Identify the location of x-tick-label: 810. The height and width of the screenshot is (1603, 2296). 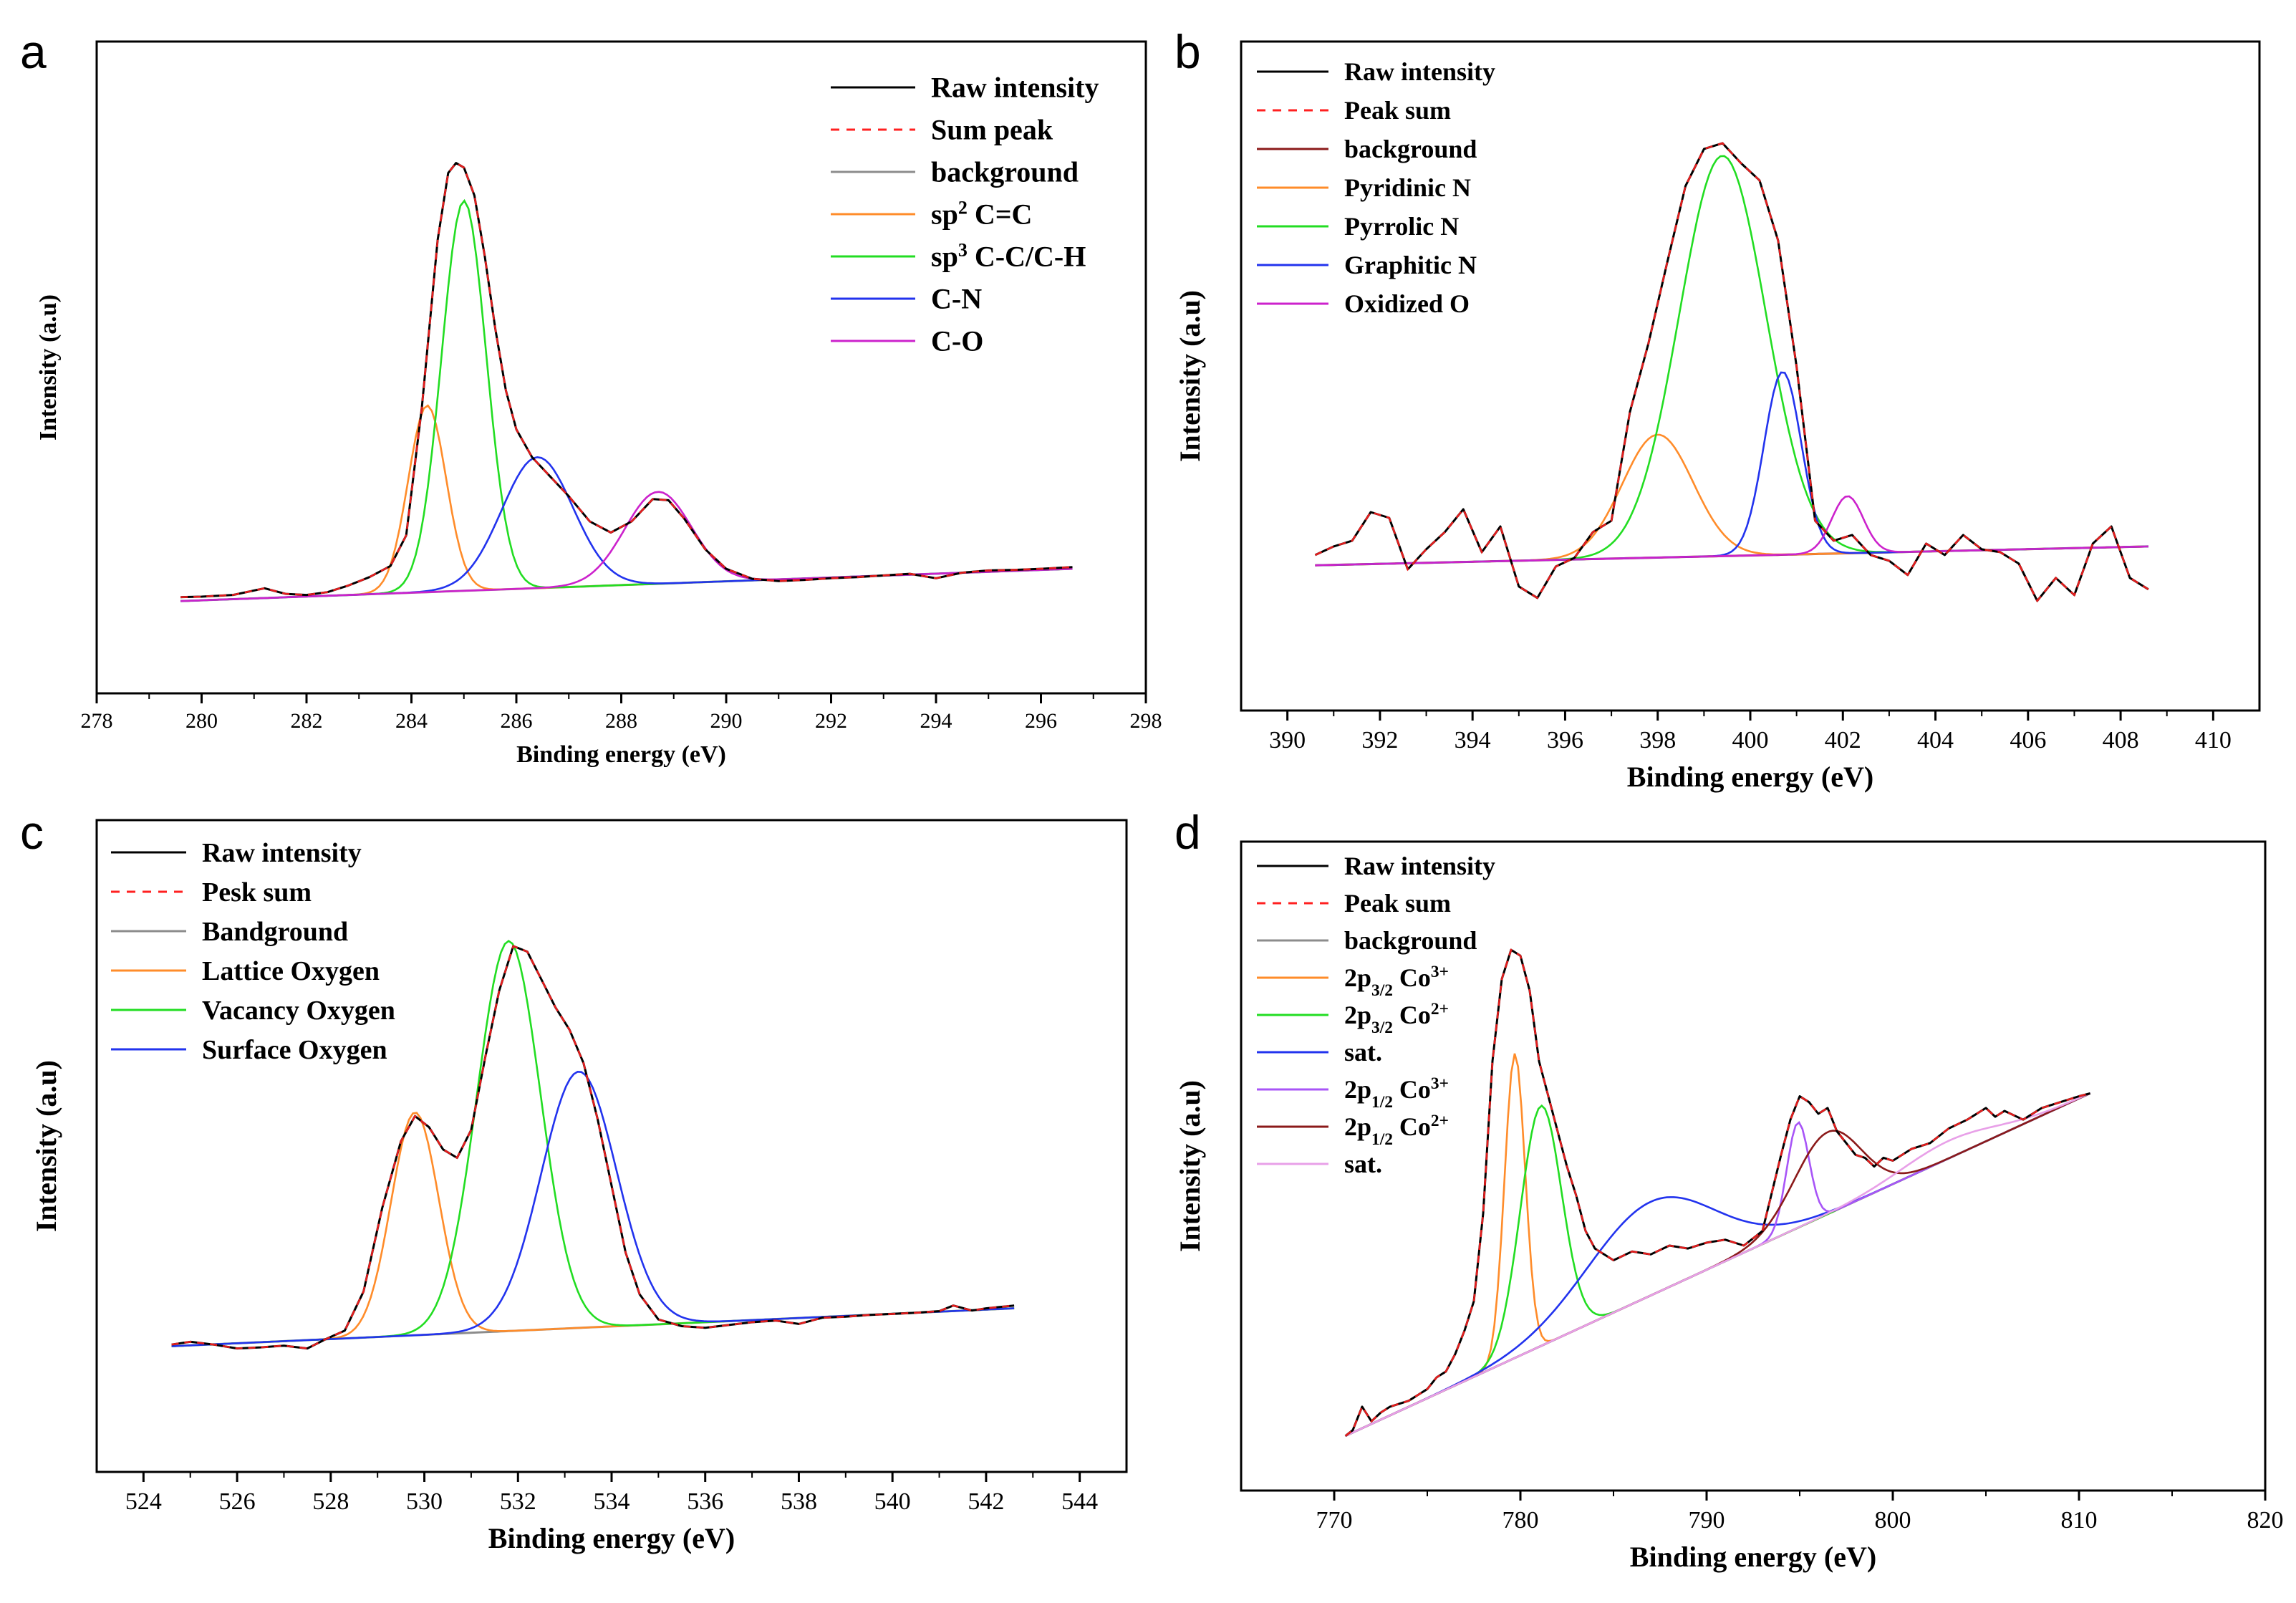
(2079, 1520).